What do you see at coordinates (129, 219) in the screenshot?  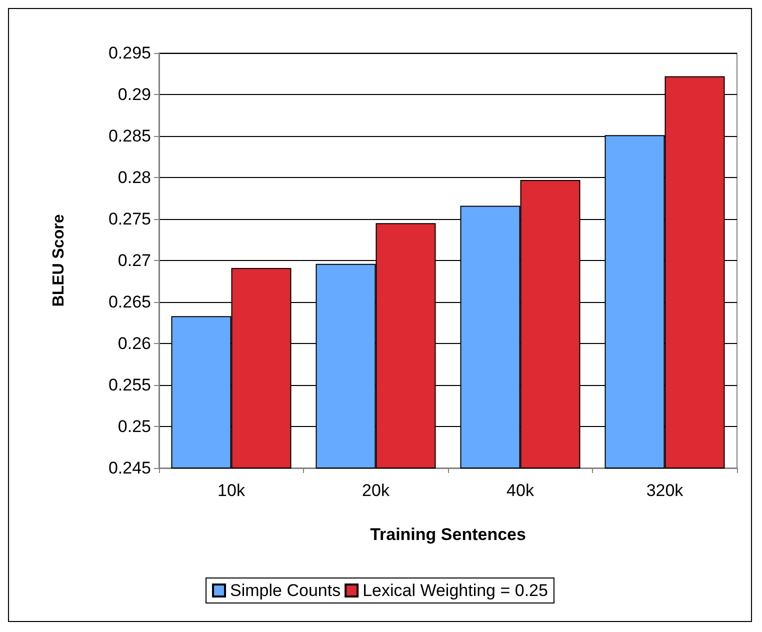 I see `y-tick-label: 0.275` at bounding box center [129, 219].